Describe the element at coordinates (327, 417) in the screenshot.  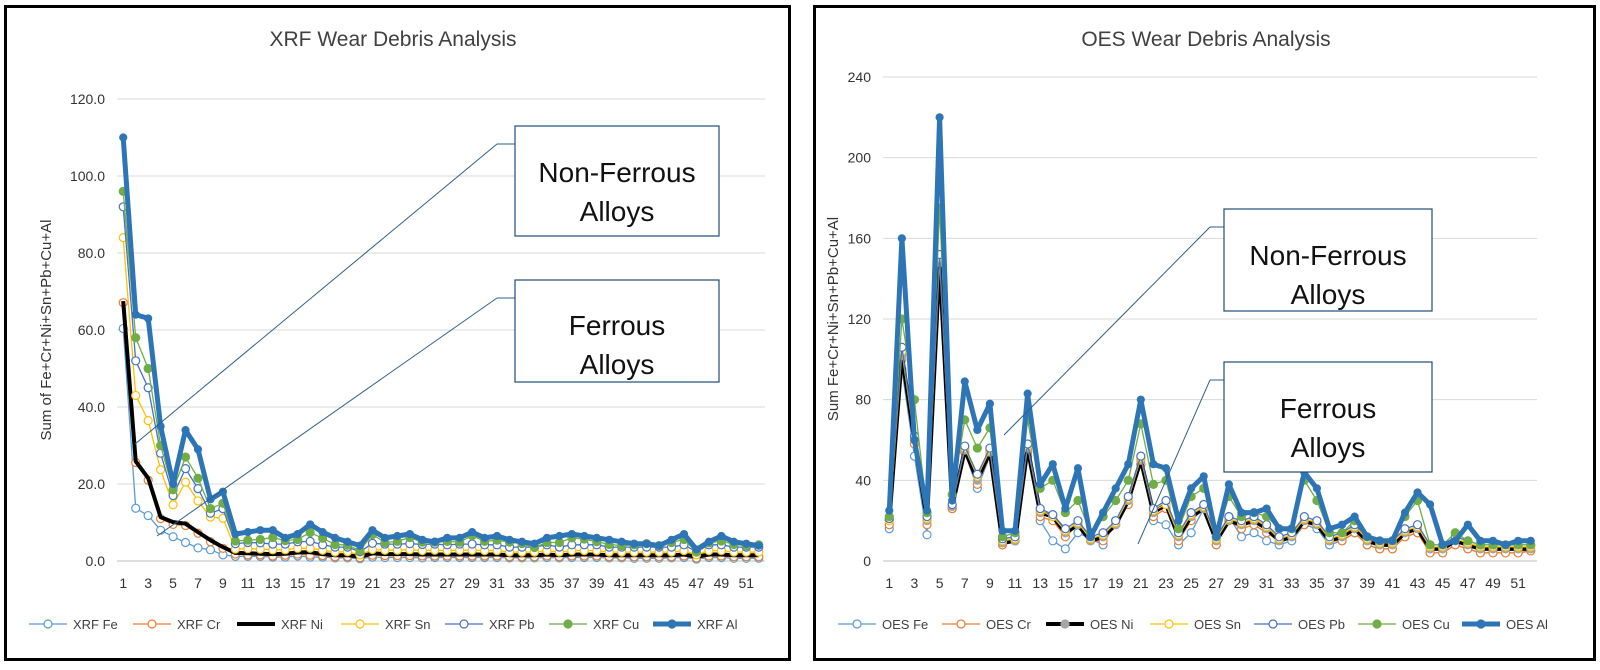
I see `callout-leader` at that location.